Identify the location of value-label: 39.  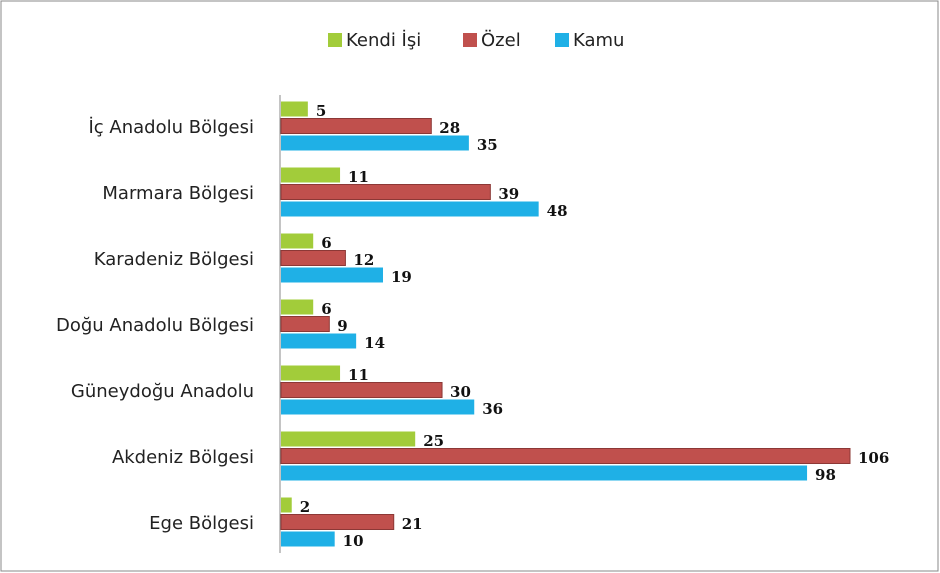
(508, 194).